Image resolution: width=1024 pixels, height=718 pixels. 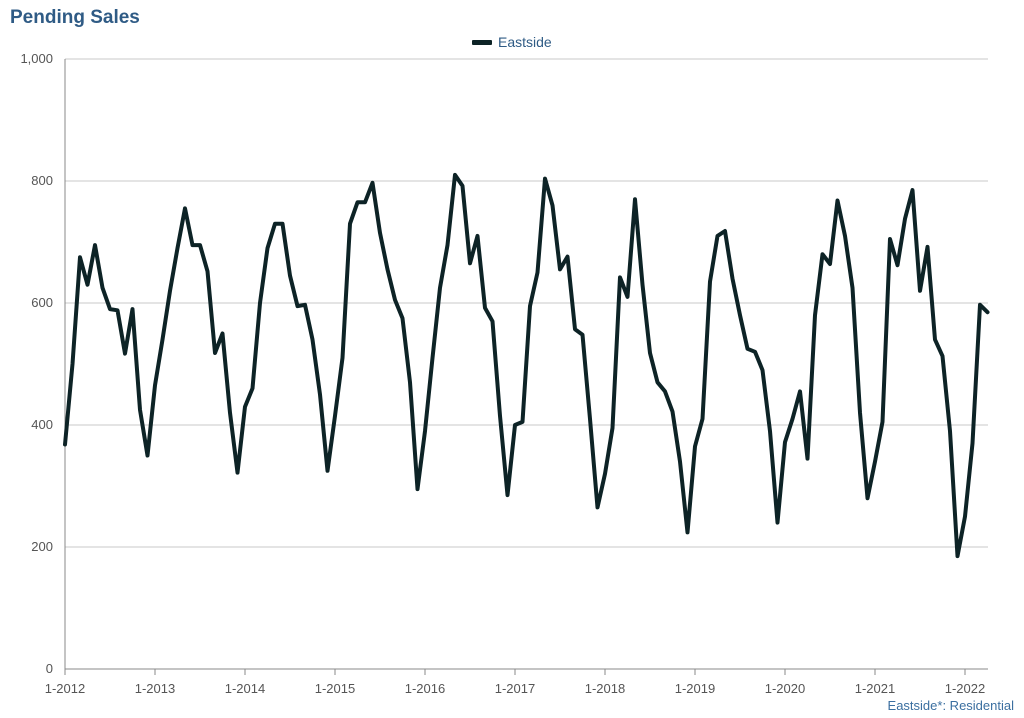 I want to click on x-tick-label: 1-2017, so click(x=515, y=688).